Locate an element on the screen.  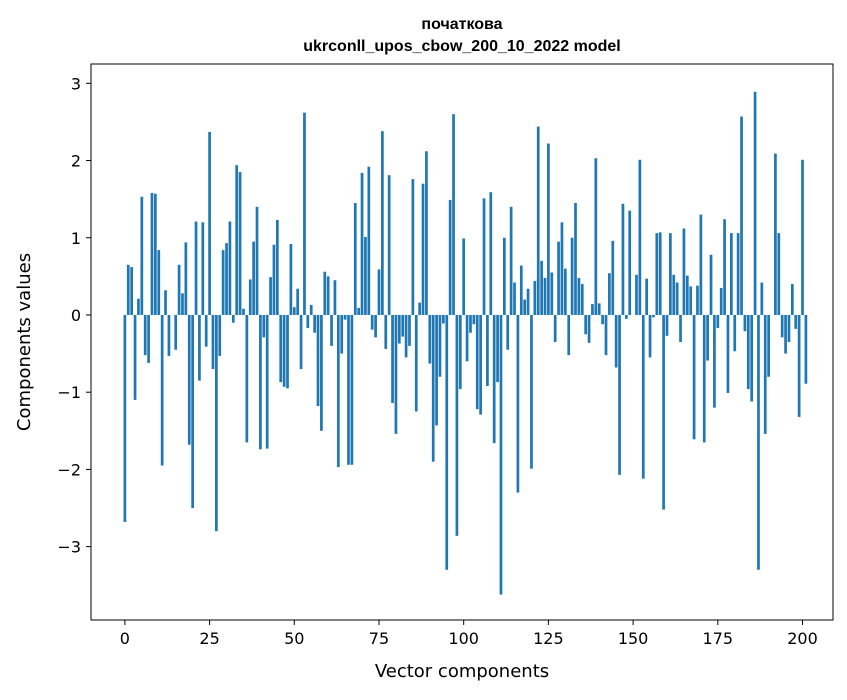
y-tick-label-2: 2 is located at coordinates (76, 161).